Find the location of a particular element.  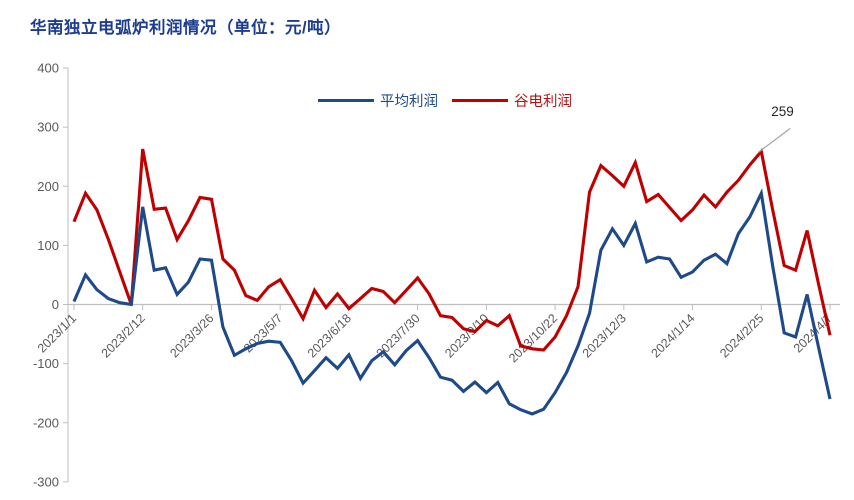

x-tick-label: 2023/3/26 is located at coordinates (191, 335).